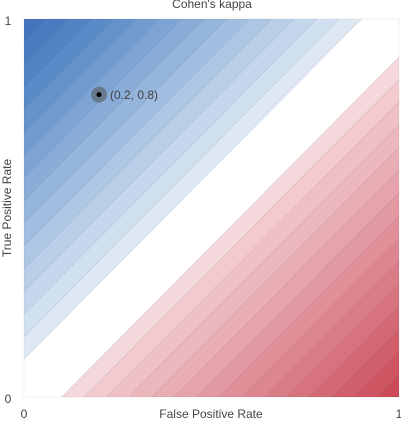 This screenshot has height=422, width=401. I want to click on x-axis-label: False Positive Rate, so click(211, 414).